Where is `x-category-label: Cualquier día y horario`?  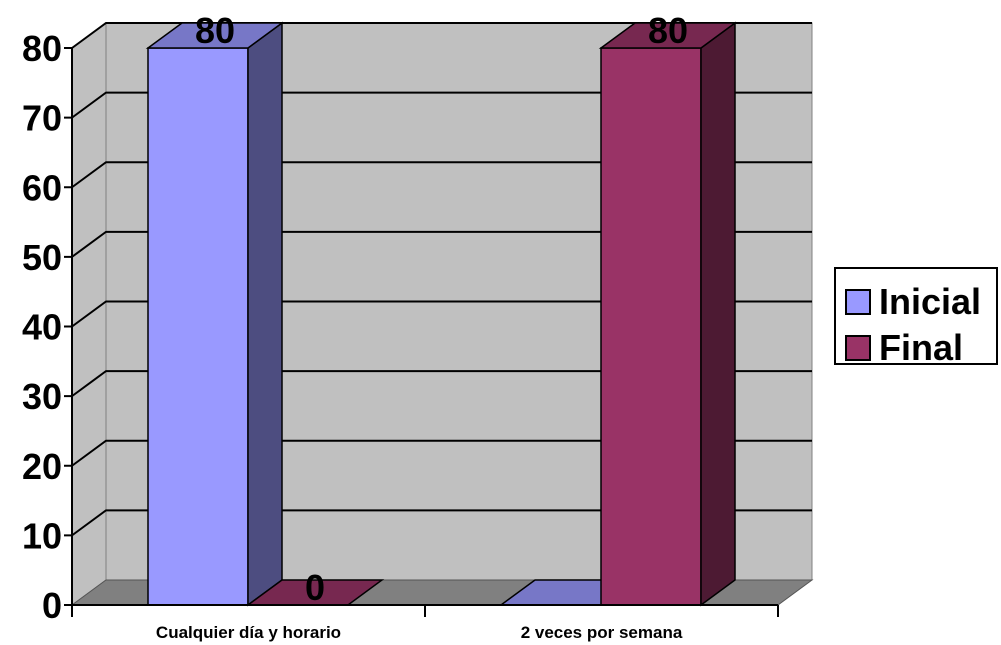 x-category-label: Cualquier día y horario is located at coordinates (248, 632).